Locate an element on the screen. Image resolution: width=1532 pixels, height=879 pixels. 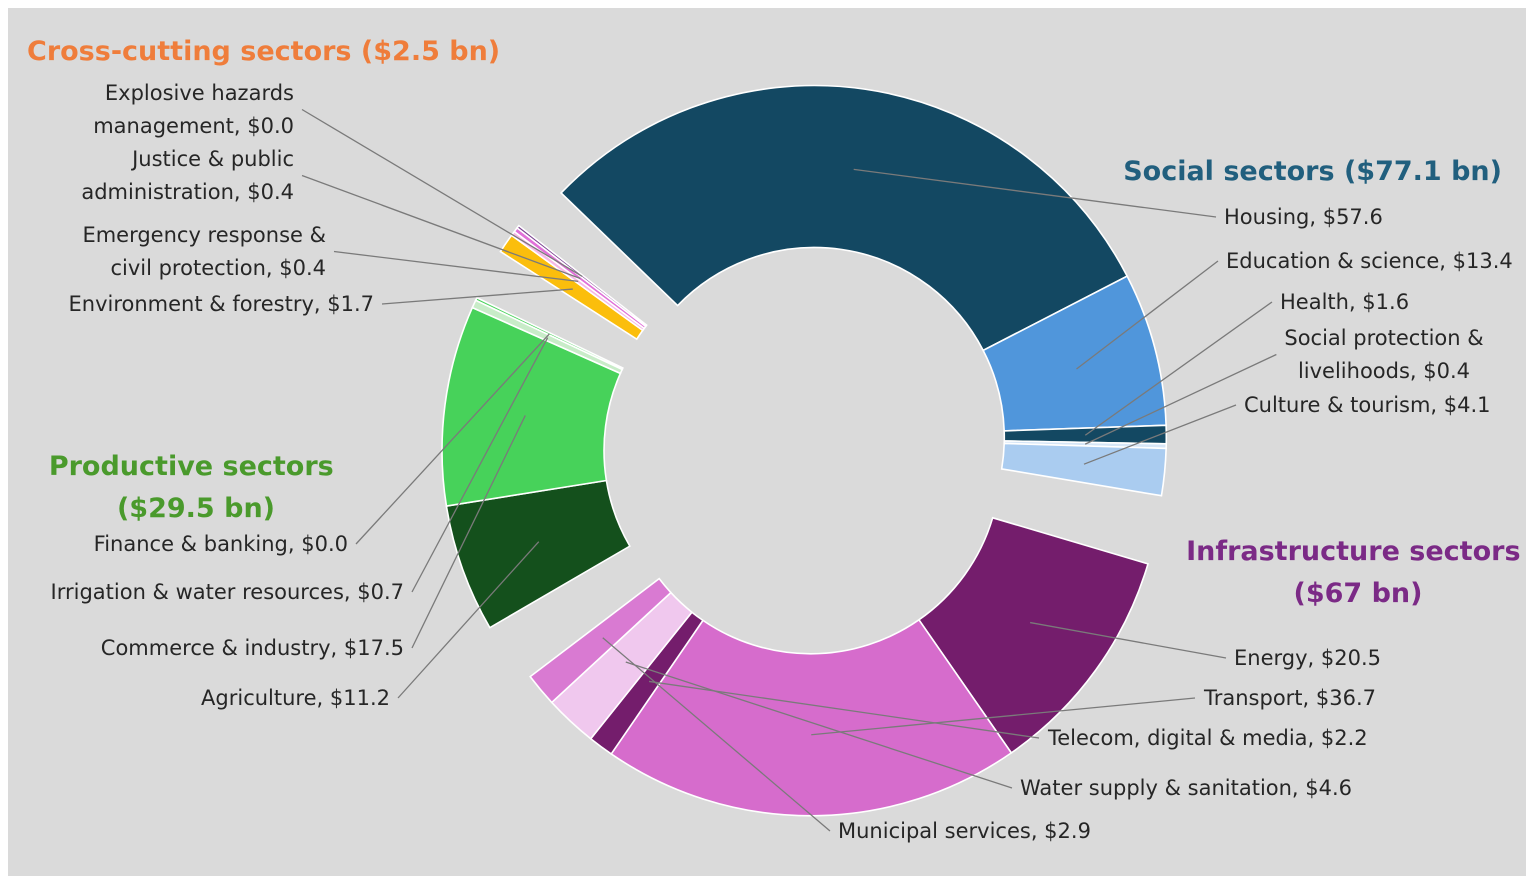
leader-agriculture is located at coordinates (468, 620).